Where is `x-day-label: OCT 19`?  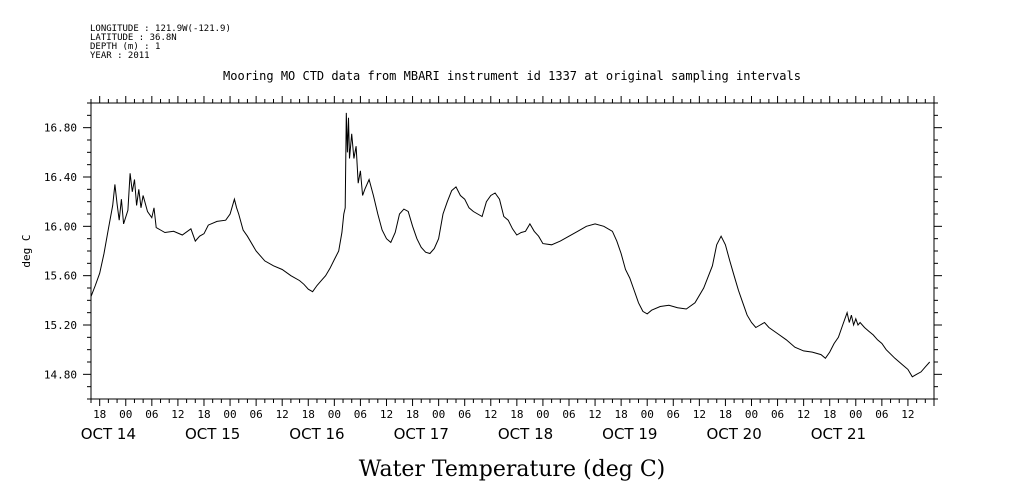
x-day-label: OCT 19 is located at coordinates (629, 434).